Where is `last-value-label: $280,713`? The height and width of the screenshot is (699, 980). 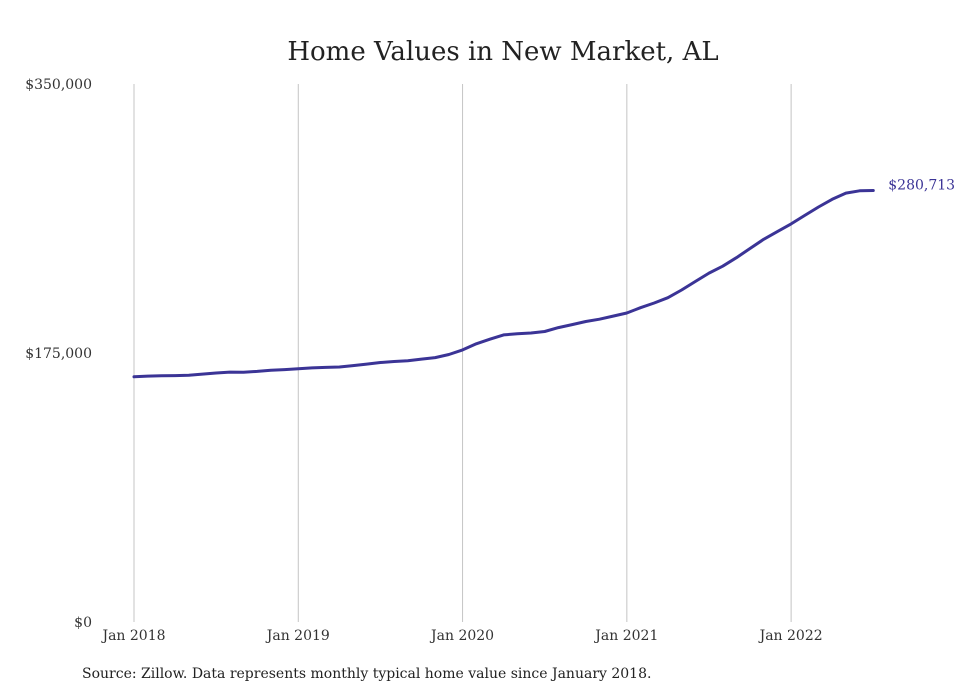
last-value-label: $280,713 is located at coordinates (921, 186).